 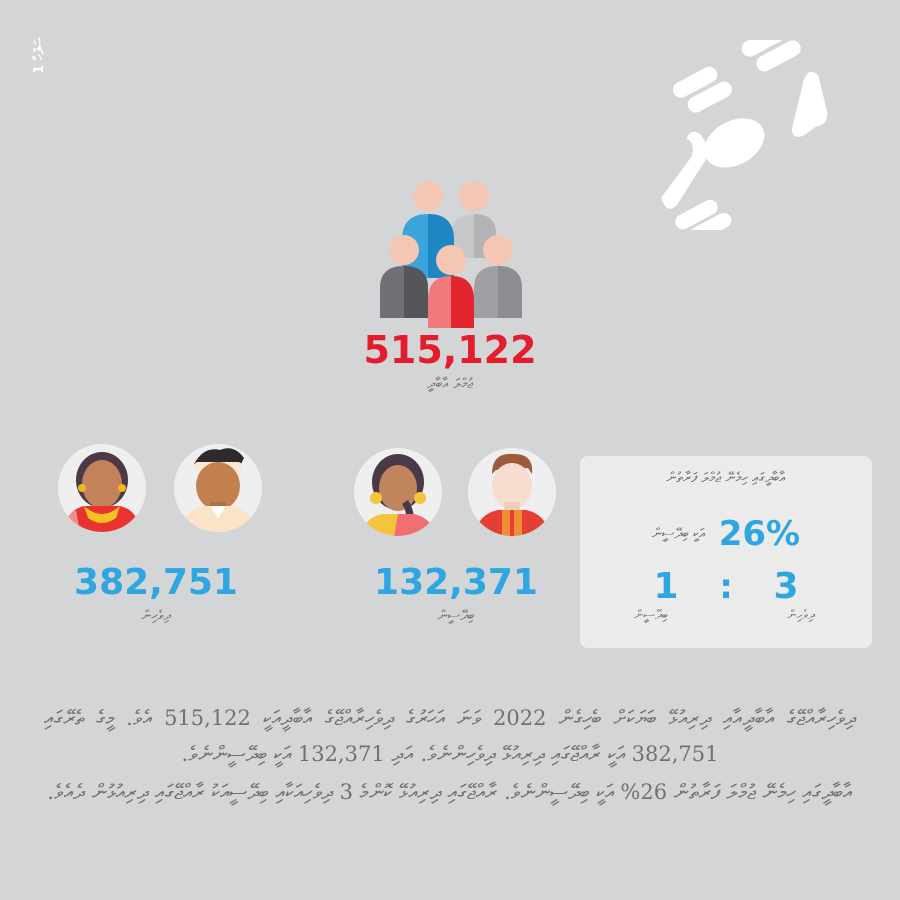 I want to click on woman-traditional-avatar, so click(x=102, y=488).